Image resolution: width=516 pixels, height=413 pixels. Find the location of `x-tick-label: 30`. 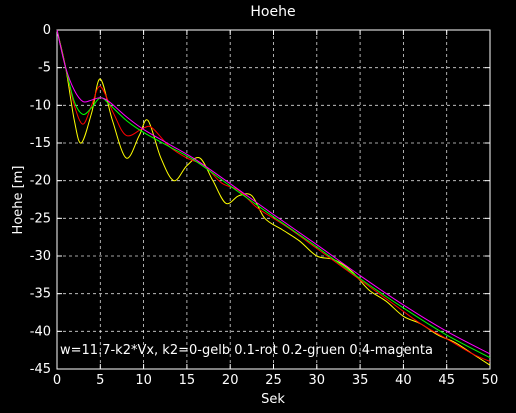

x-tick-label: 30 is located at coordinates (317, 380).